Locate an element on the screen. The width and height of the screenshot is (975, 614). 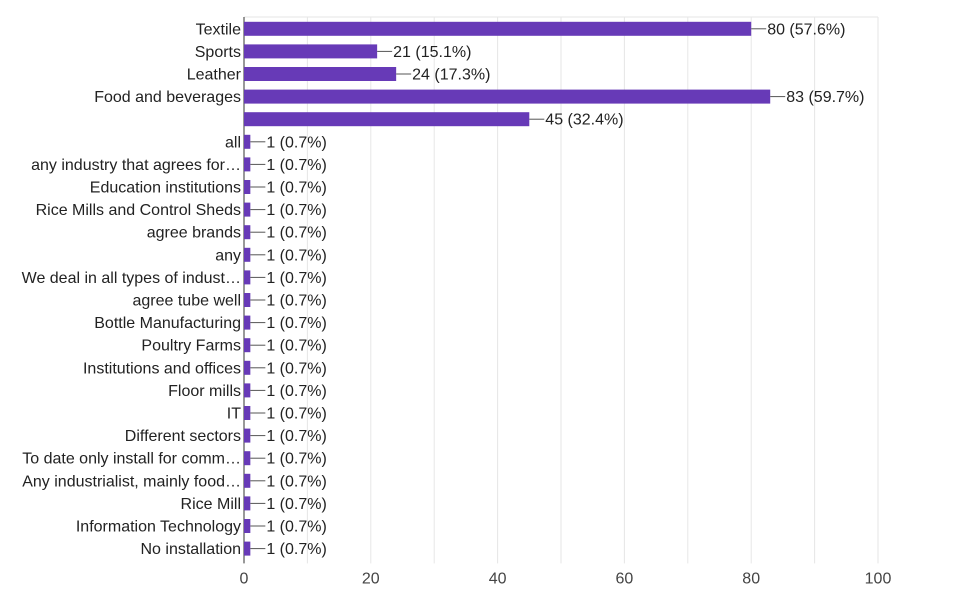
x-tick-label: 40 is located at coordinates (498, 578).